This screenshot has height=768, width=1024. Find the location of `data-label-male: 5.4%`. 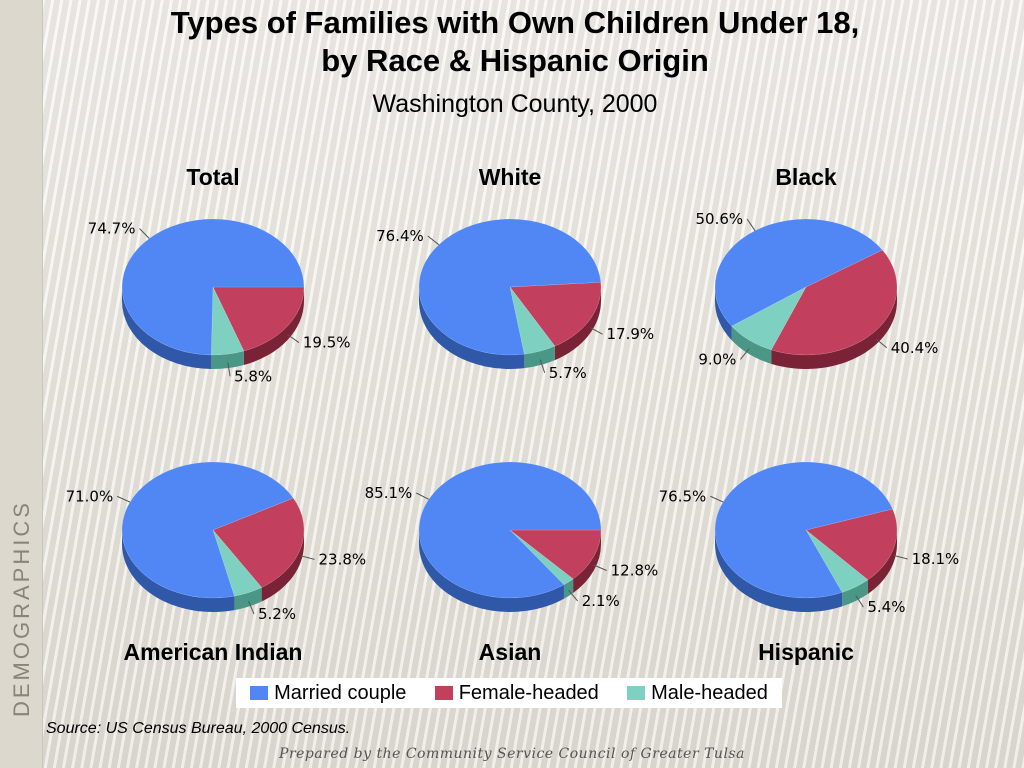

data-label-male: 5.4% is located at coordinates (886, 607).